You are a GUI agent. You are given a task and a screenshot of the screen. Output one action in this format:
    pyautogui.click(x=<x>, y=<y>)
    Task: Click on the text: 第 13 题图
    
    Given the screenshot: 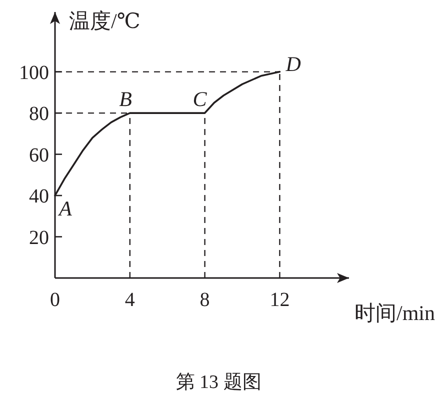 What is the action you would take?
    pyautogui.click(x=219, y=382)
    